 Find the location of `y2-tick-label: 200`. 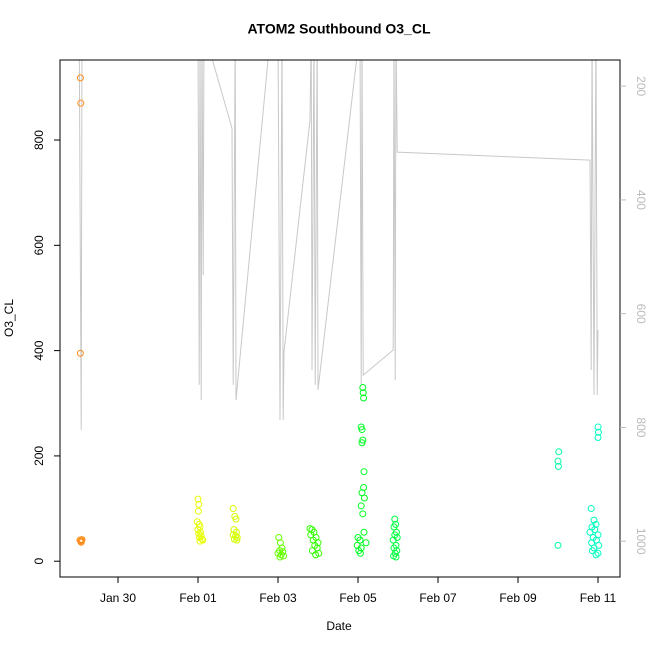

y2-tick-label: 200 is located at coordinates (641, 86).